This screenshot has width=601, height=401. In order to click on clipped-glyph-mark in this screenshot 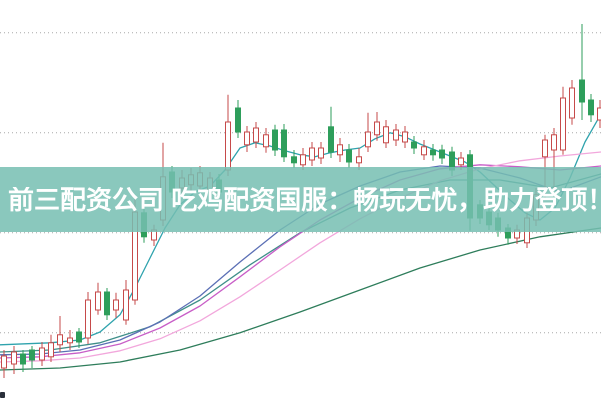, I will do `click(2, 395)`.